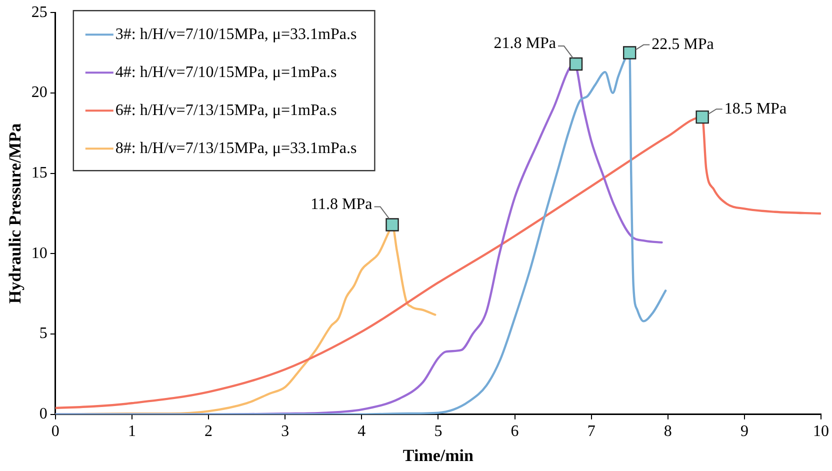 The width and height of the screenshot is (832, 471). What do you see at coordinates (285, 431) in the screenshot?
I see `x-tick-label: 3` at bounding box center [285, 431].